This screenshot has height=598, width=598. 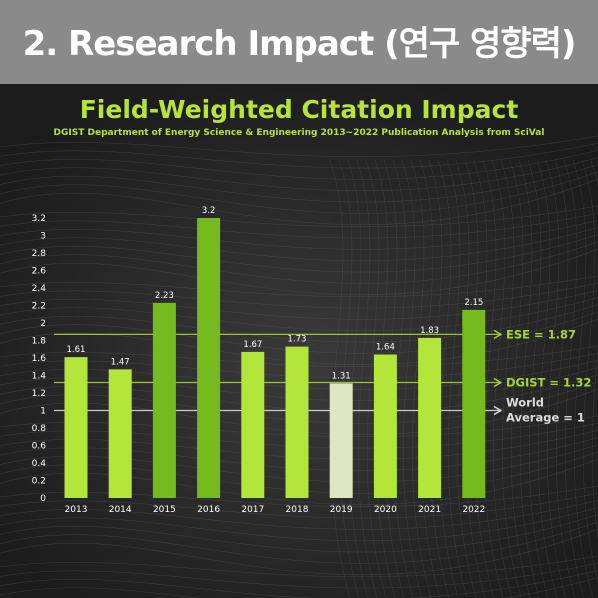 What do you see at coordinates (275, 510) in the screenshot?
I see `x-axis: 2013 2014 2015 2016 2017 2018 2019 2020 2021 2022` at bounding box center [275, 510].